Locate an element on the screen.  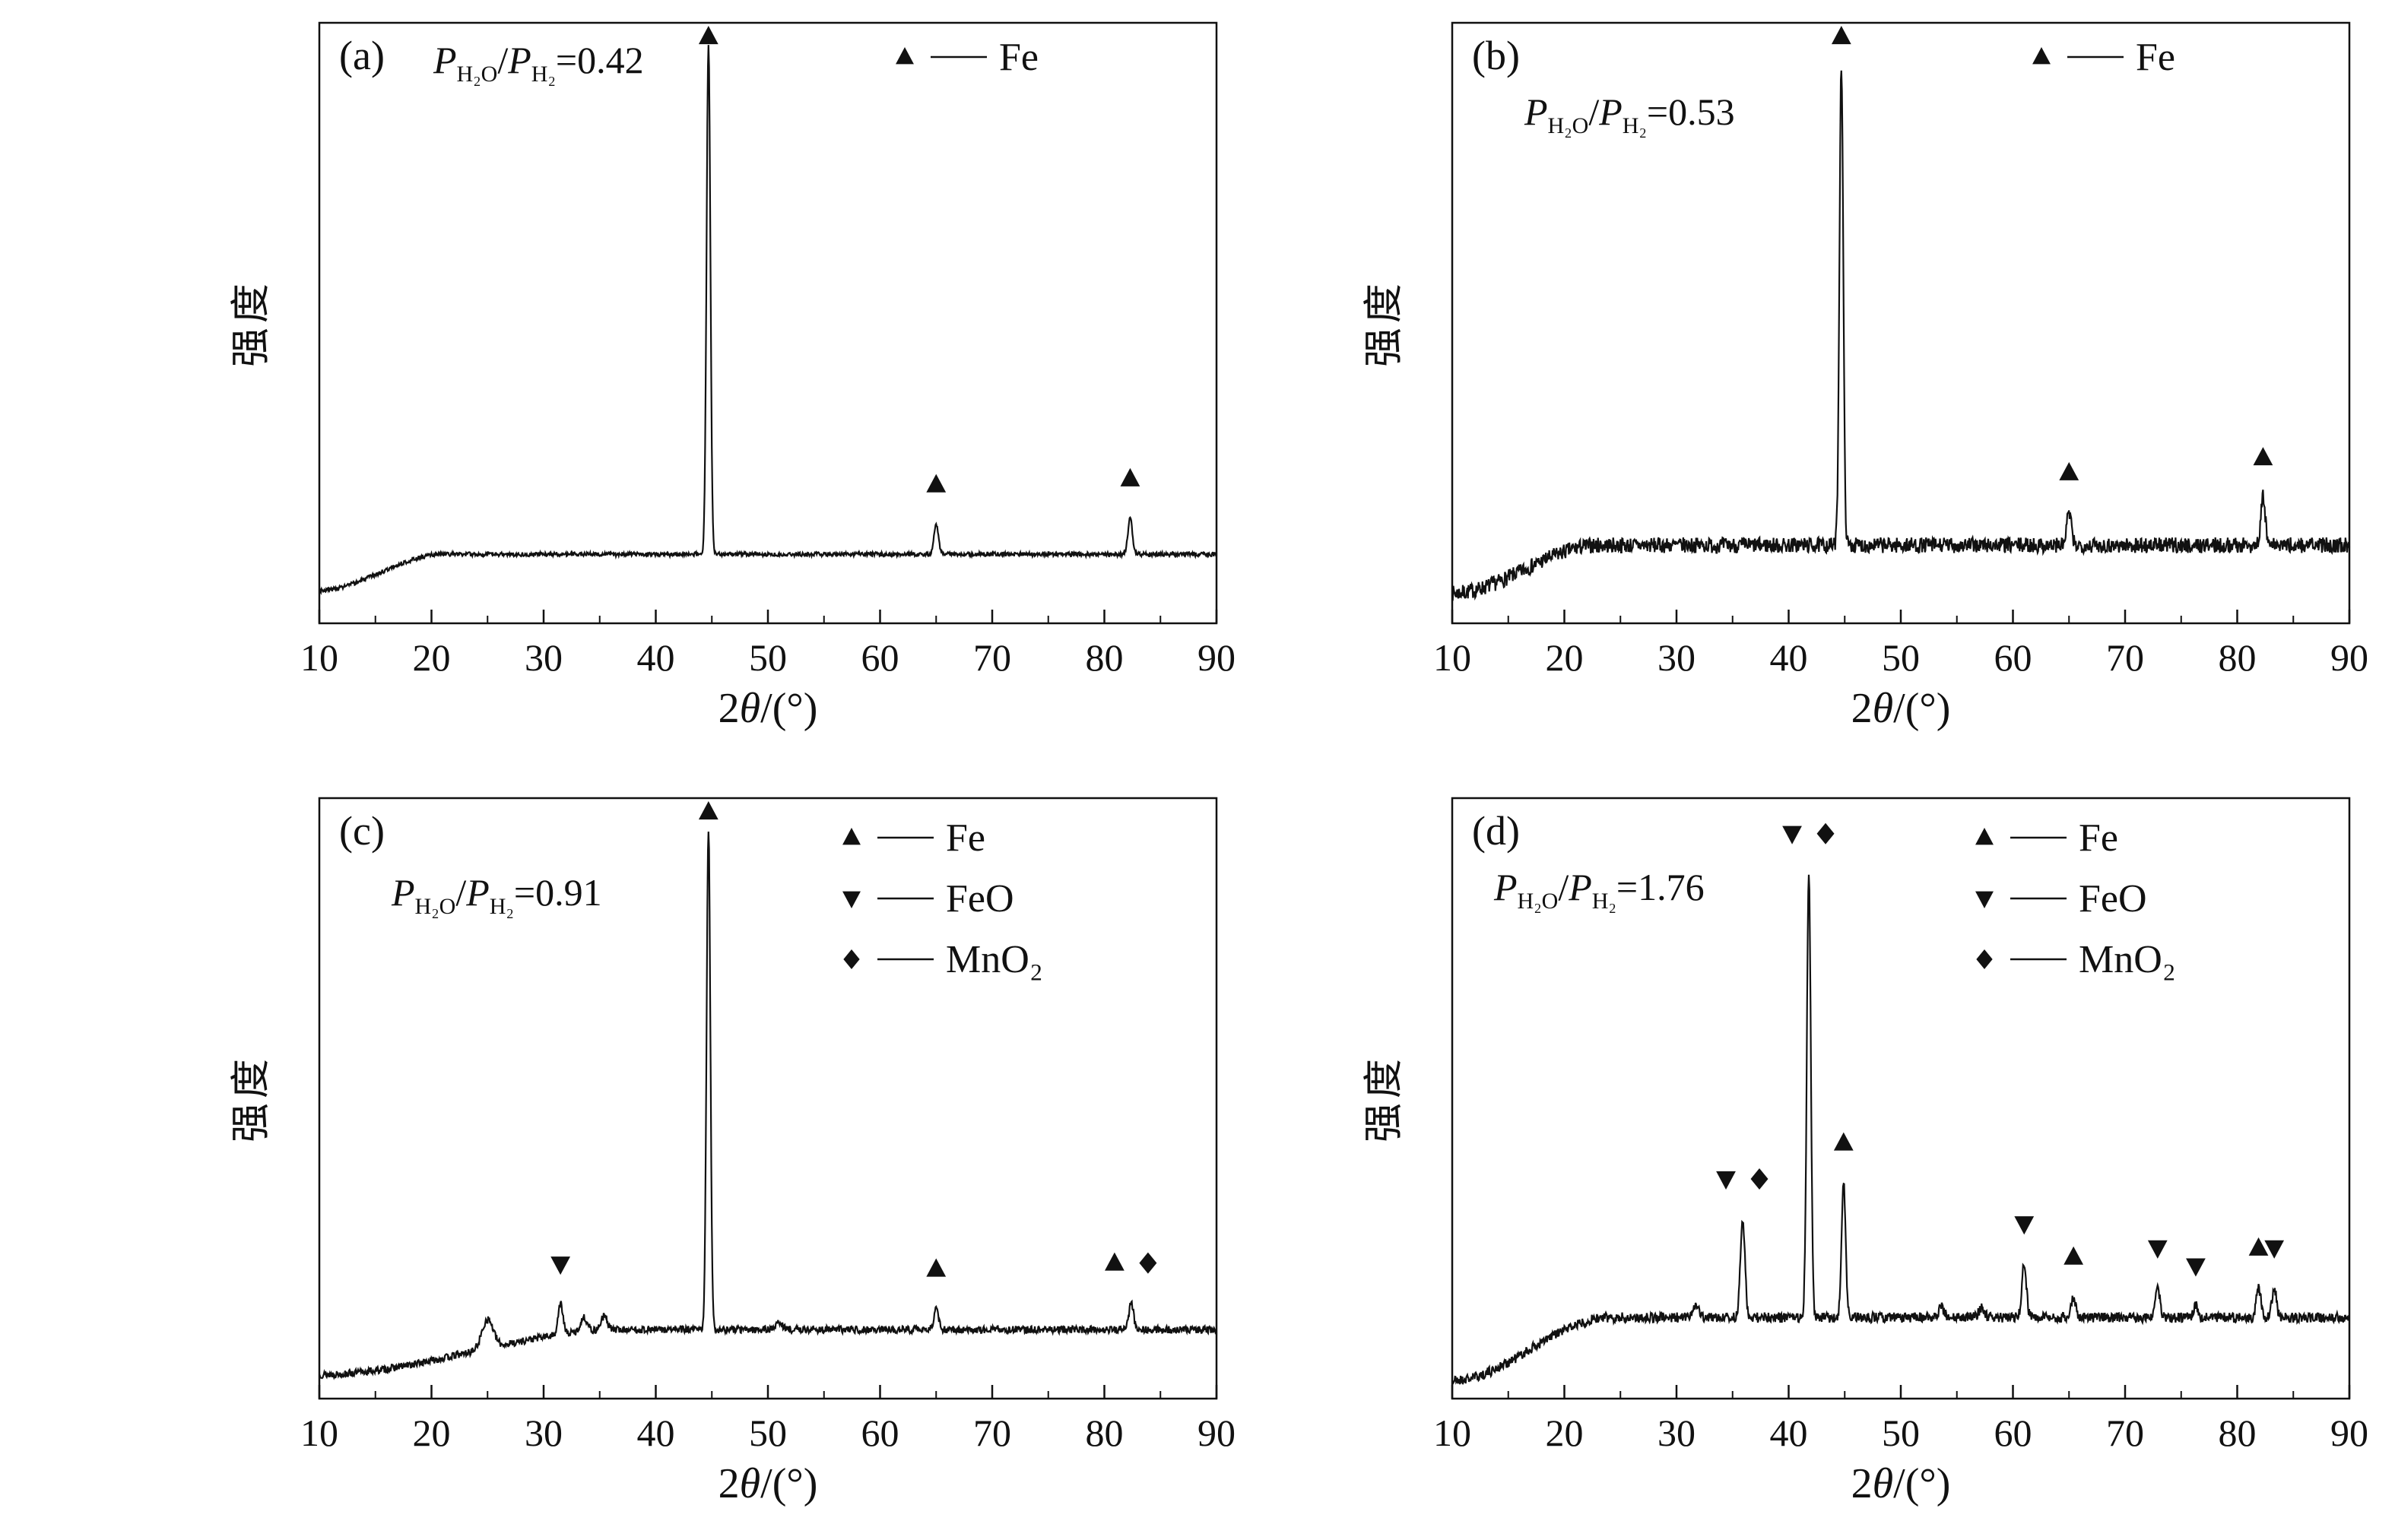
ratio-annotation: PH₂O/PH₂=0.53 is located at coordinates (1629, 114).